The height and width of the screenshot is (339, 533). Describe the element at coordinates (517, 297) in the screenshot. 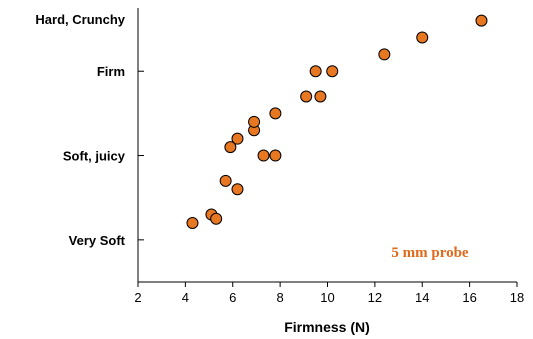

I see `x-tick-label: 18` at that location.